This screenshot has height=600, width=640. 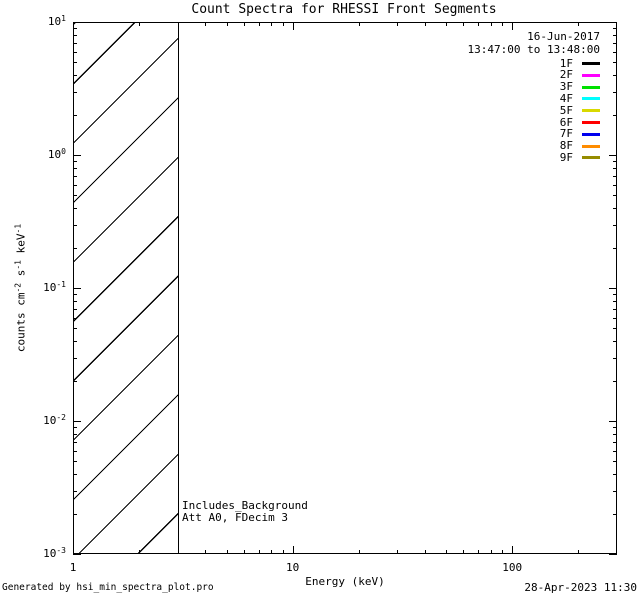 I want to click on y-tick-exponent: -2, so click(x=61, y=417).